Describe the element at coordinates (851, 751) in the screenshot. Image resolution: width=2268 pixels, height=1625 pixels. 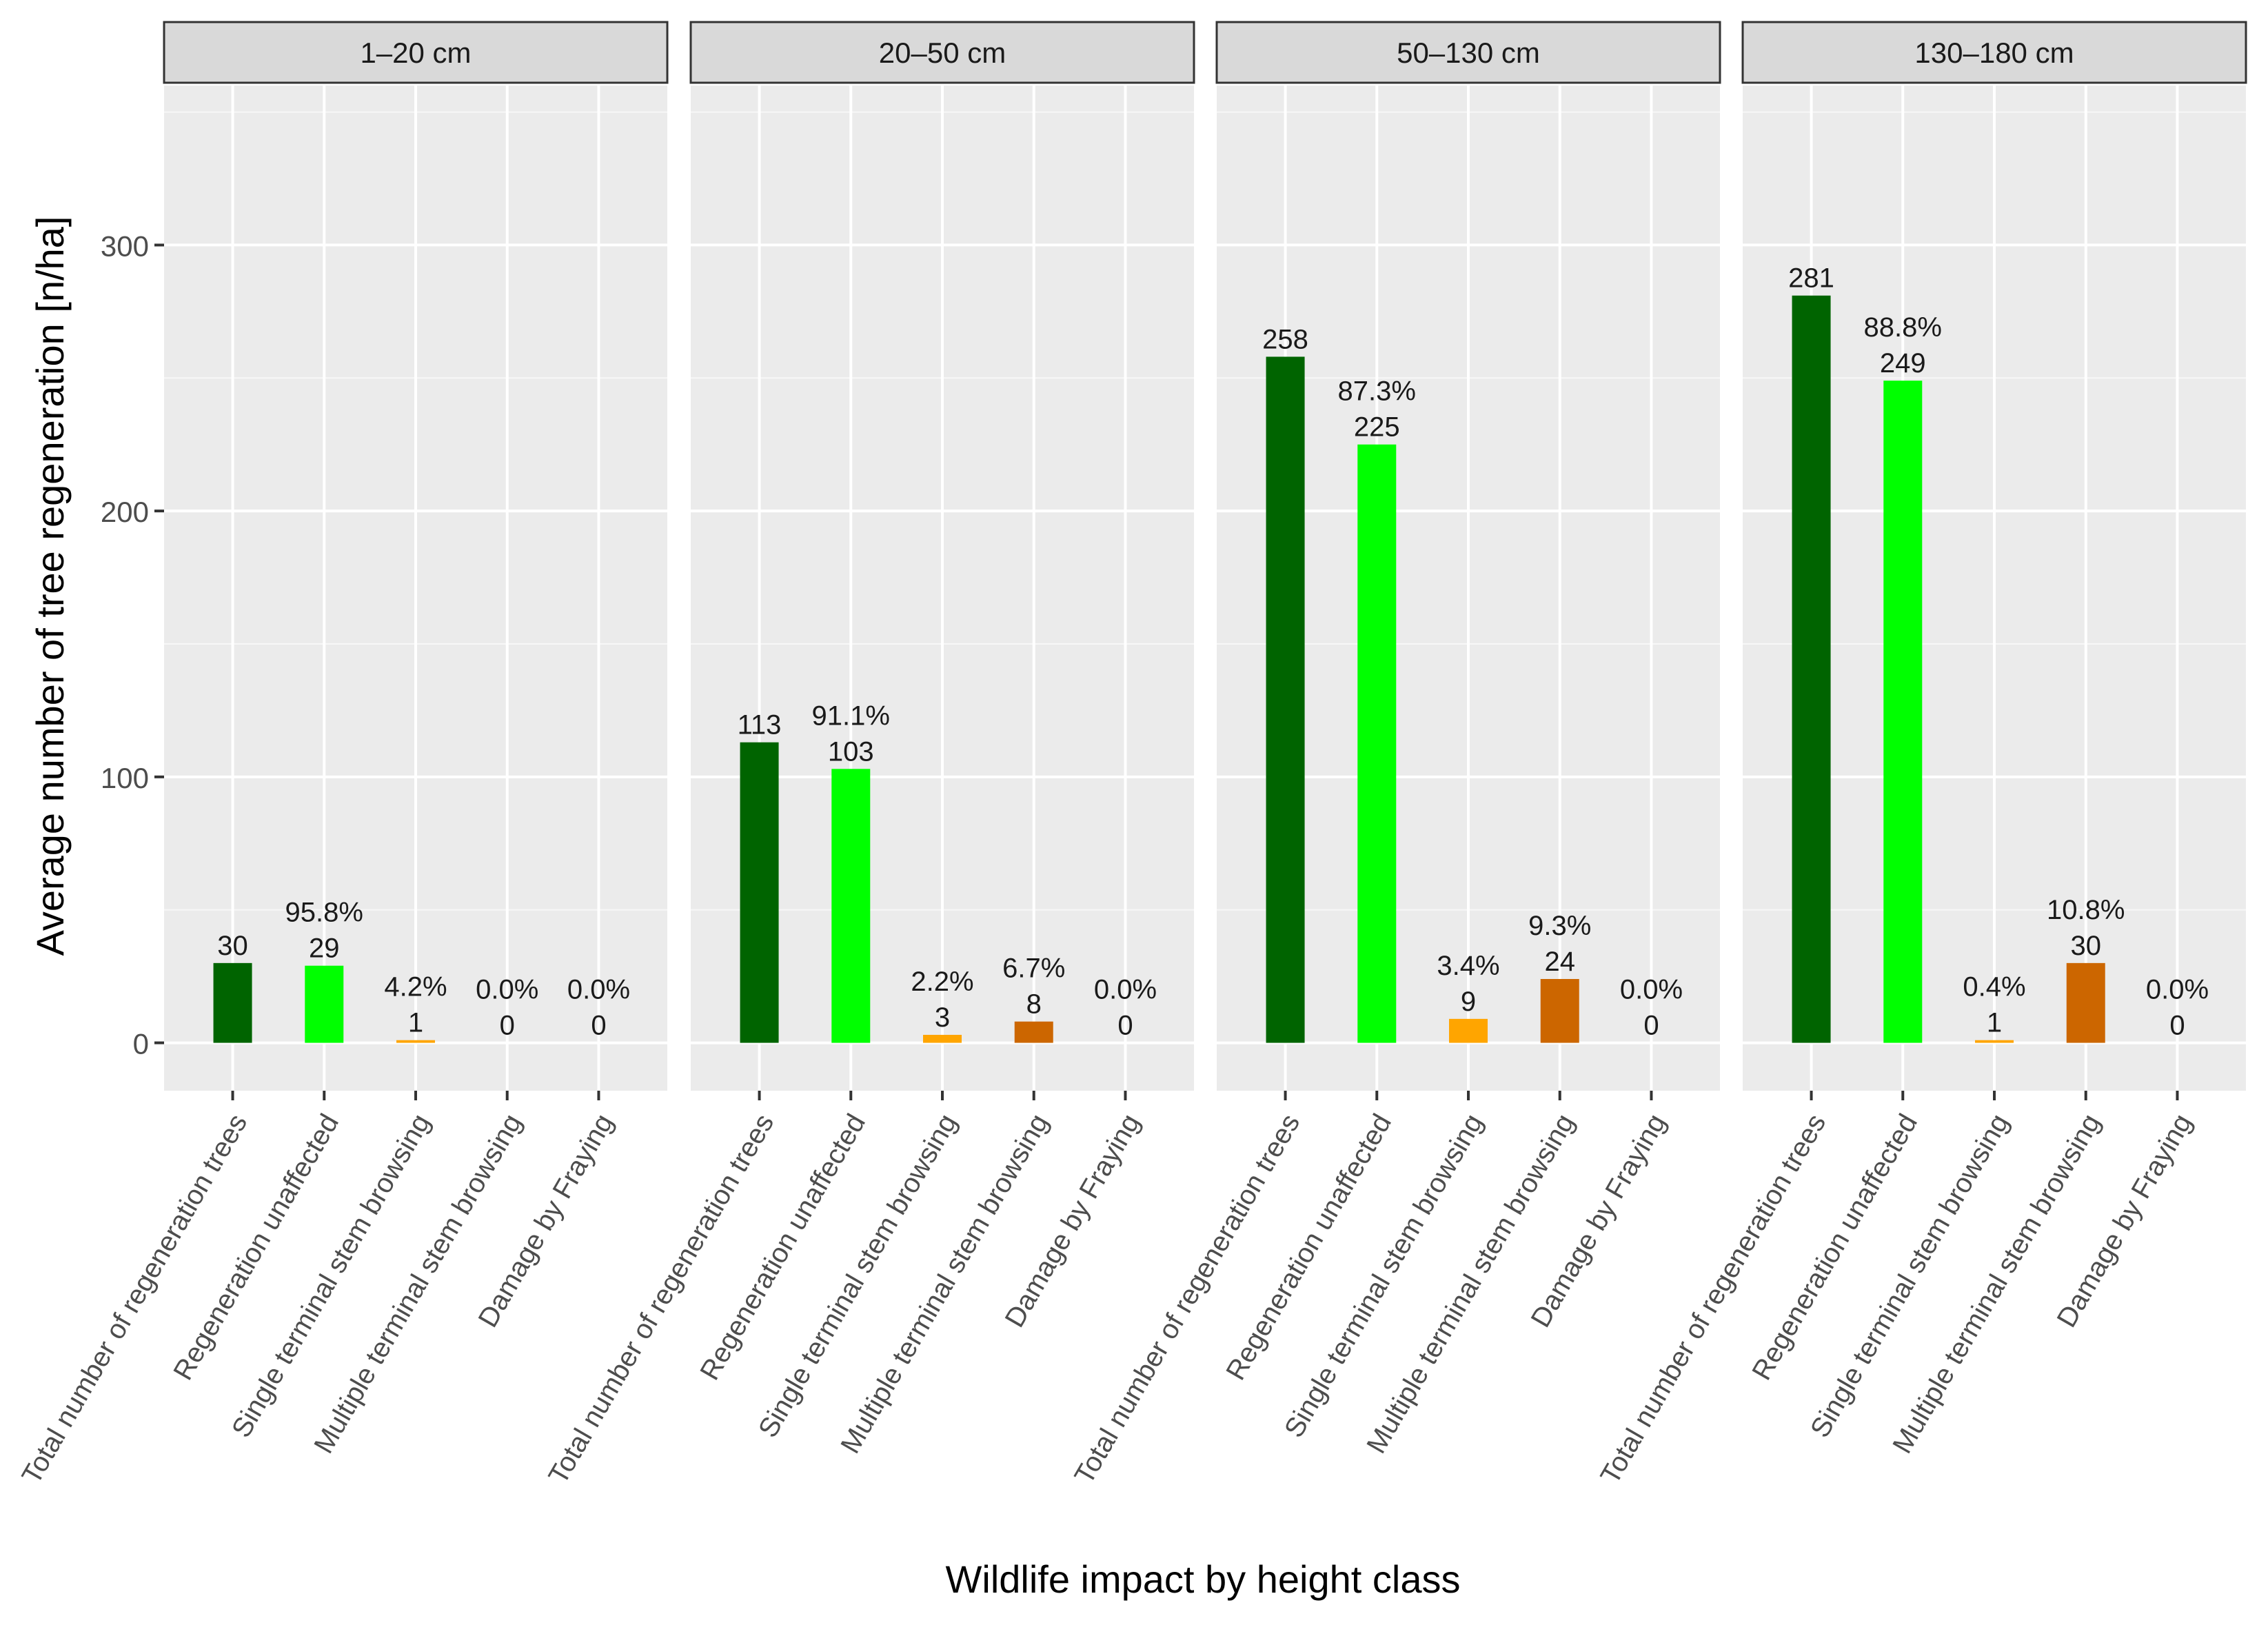
I see `bar-value-label: 103` at that location.